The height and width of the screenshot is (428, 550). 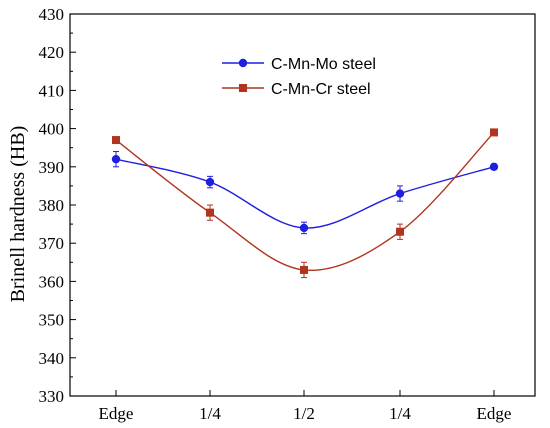 What do you see at coordinates (299, 77) in the screenshot?
I see `legend: C-Mn-Mo steel C-Mn-Cr steel` at bounding box center [299, 77].